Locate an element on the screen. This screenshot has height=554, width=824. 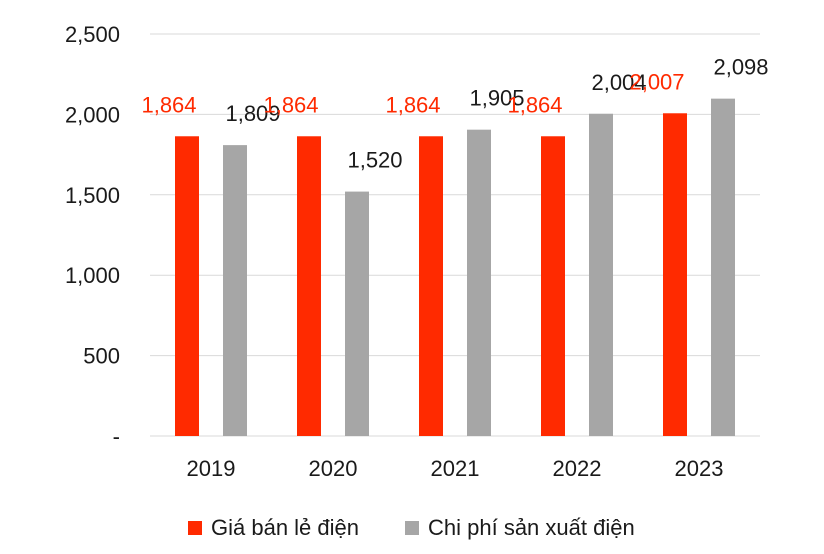
data-label-retail-price-2021: 1,864 is located at coordinates (412, 104).